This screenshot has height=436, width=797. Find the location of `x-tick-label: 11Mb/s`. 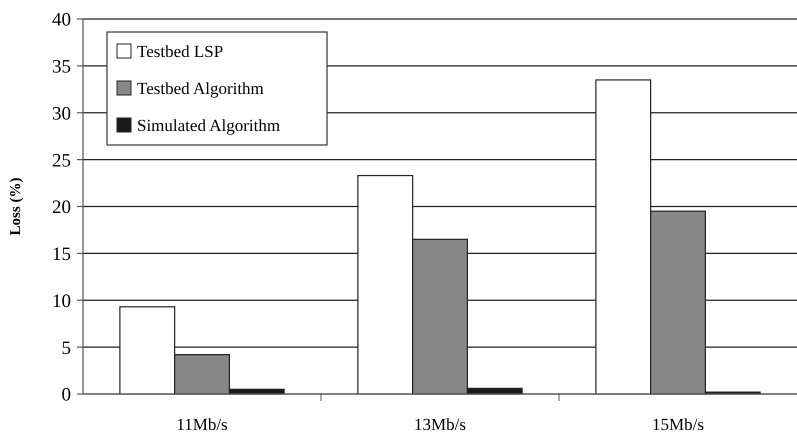

x-tick-label: 11Mb/s is located at coordinates (202, 424).